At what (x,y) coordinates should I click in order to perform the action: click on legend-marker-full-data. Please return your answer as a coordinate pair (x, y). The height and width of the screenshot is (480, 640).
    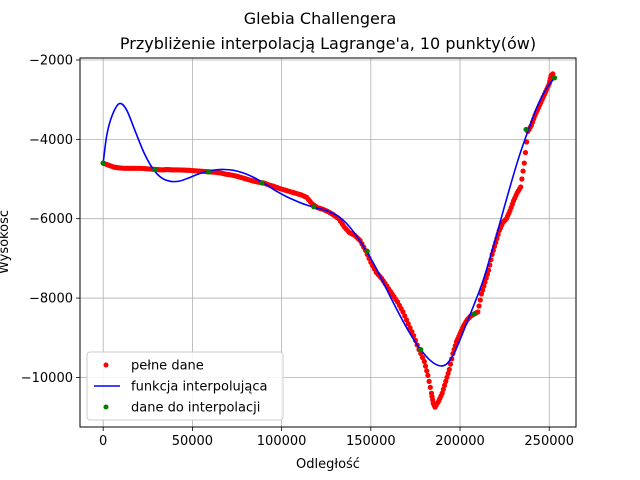
    Looking at the image, I should click on (106, 365).